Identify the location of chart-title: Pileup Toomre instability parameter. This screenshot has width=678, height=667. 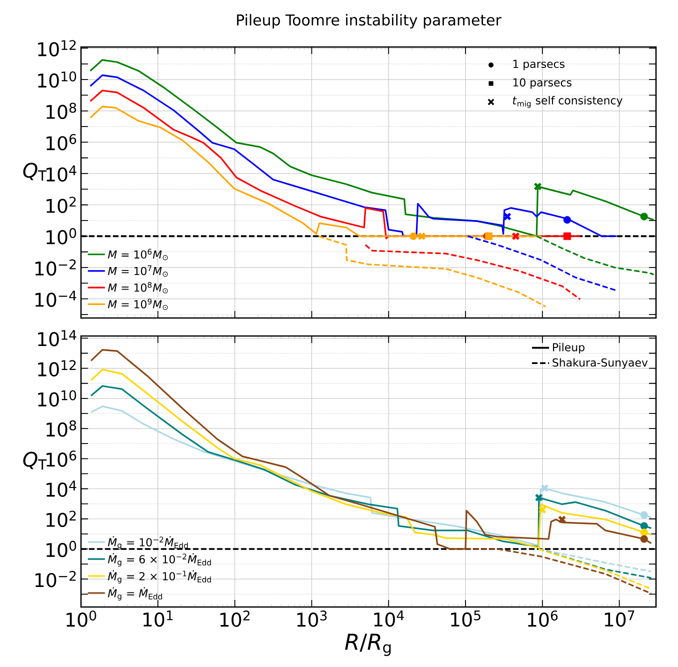
(369, 21).